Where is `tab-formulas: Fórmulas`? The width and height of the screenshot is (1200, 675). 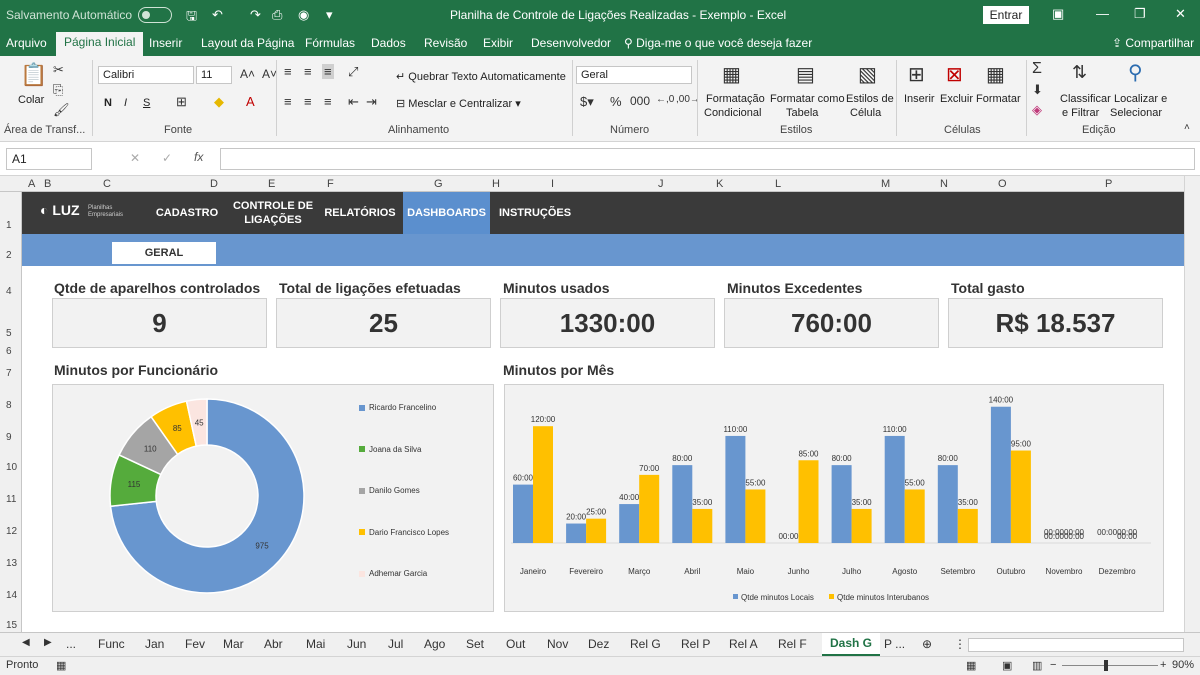
tab-formulas: Fórmulas is located at coordinates (330, 43).